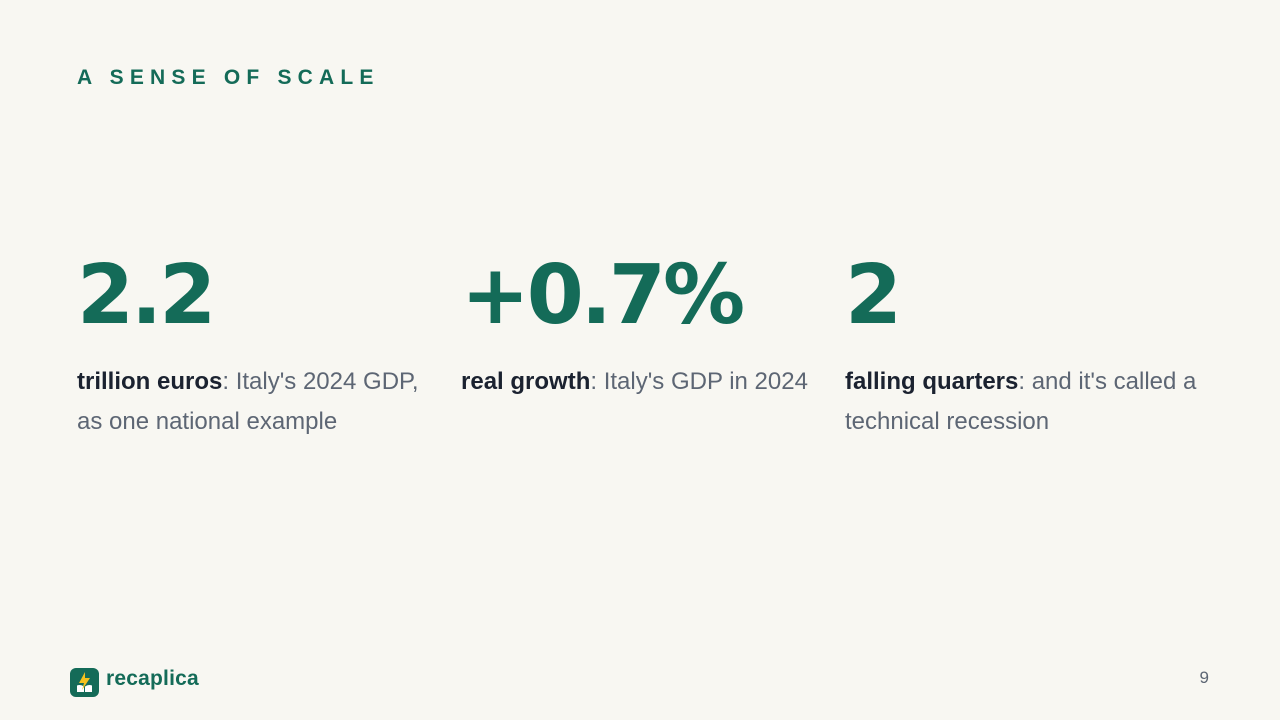 The image size is (1280, 720). I want to click on brand-logo: recaplica, so click(134, 681).